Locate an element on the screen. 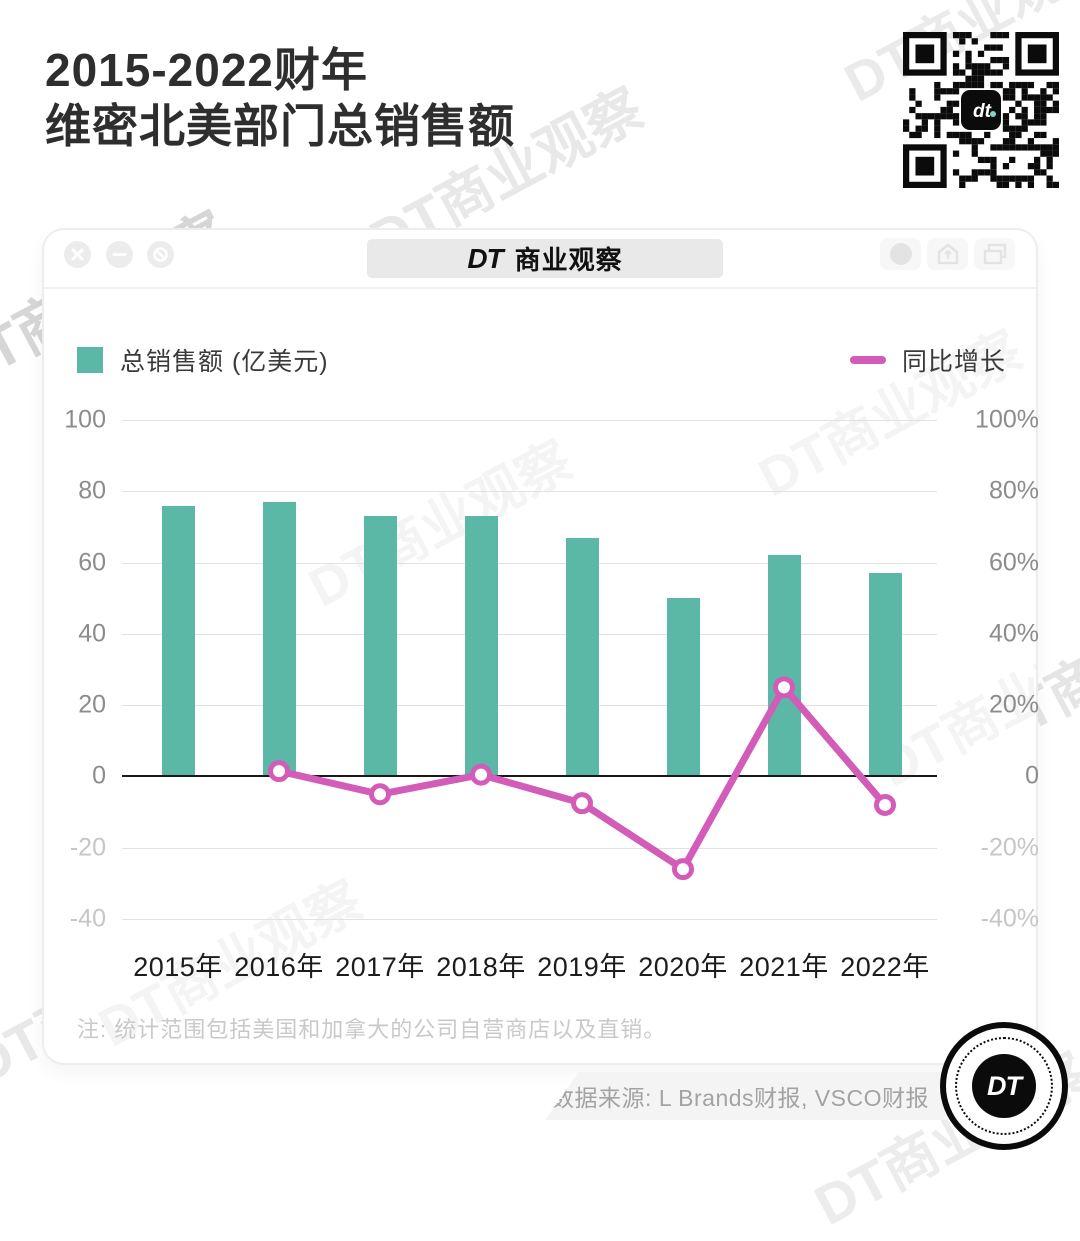 Image resolution: width=1080 pixels, height=1241 pixels. line-legend-swatch is located at coordinates (867, 360).